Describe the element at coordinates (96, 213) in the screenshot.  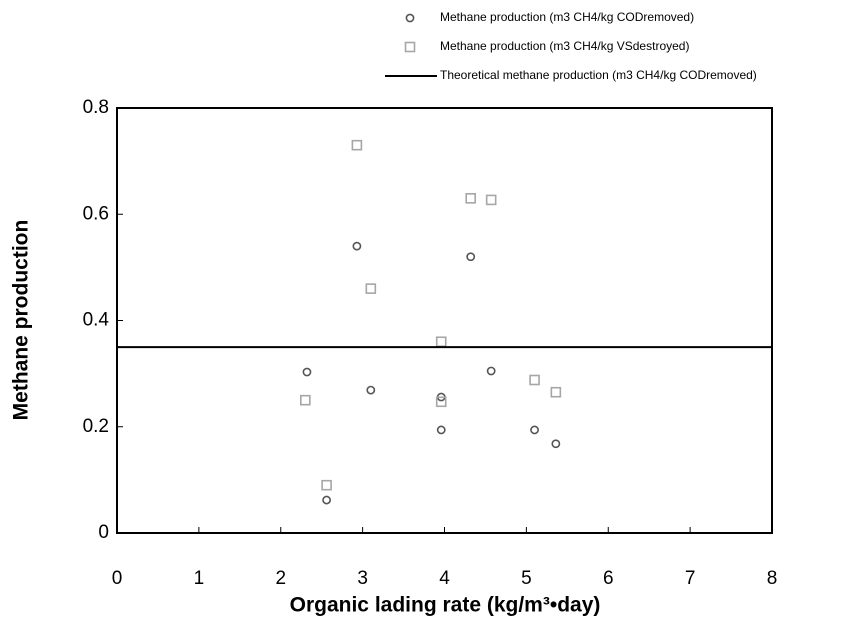
I see `y-tick-label: 0.6` at that location.